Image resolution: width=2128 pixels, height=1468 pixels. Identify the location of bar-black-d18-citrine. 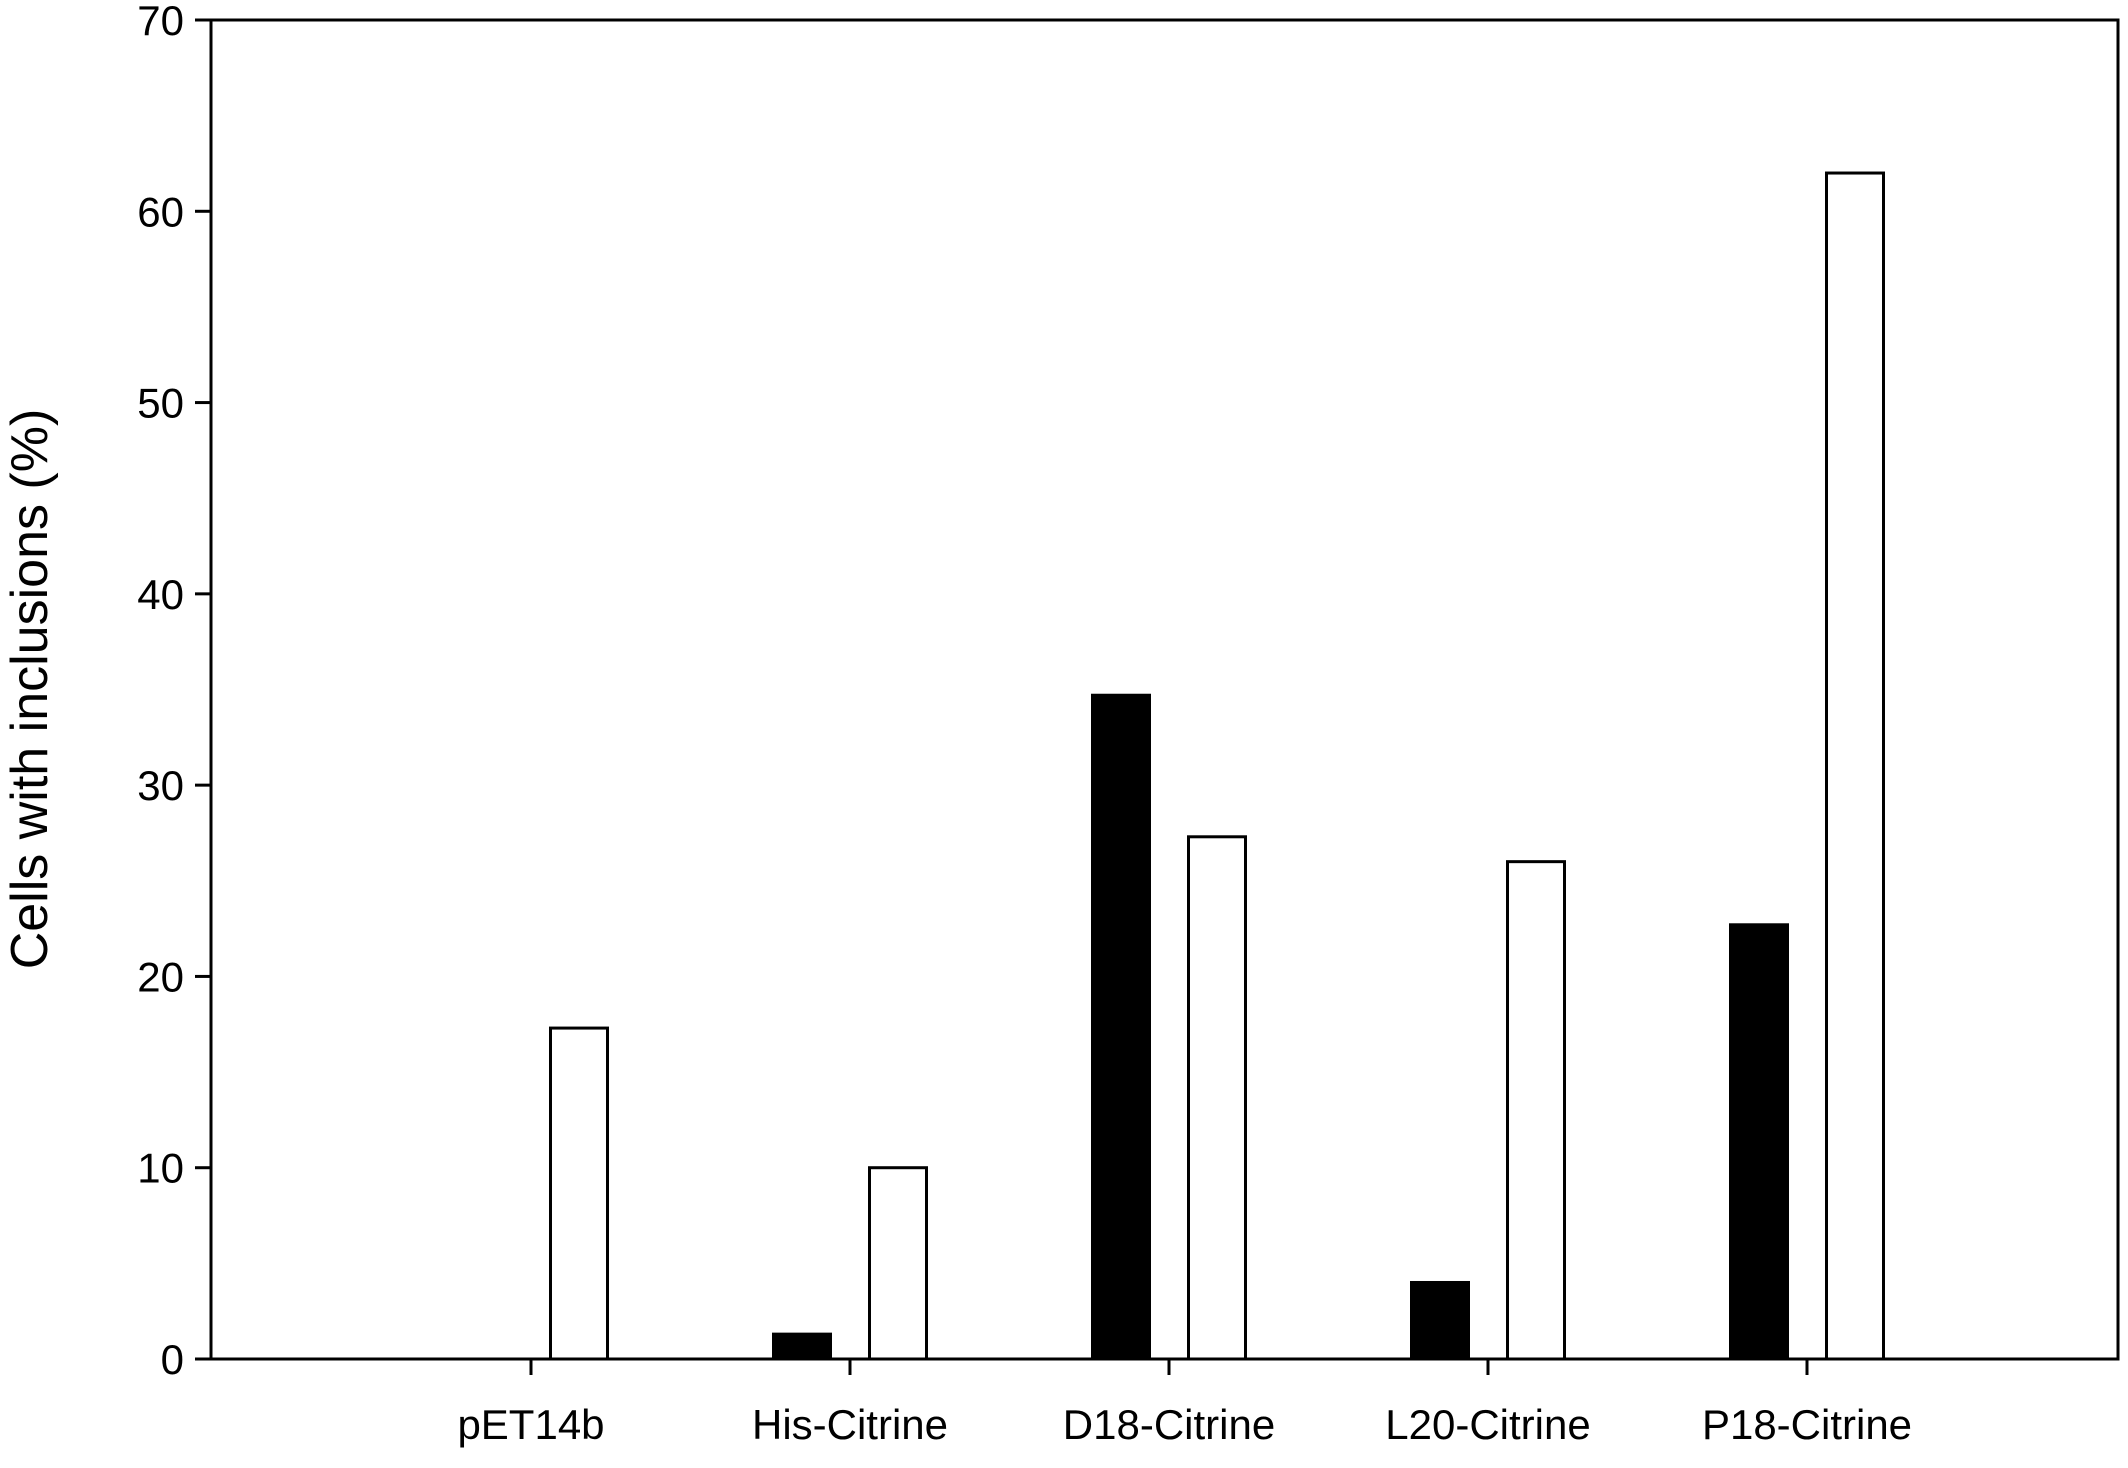
(1121, 1027).